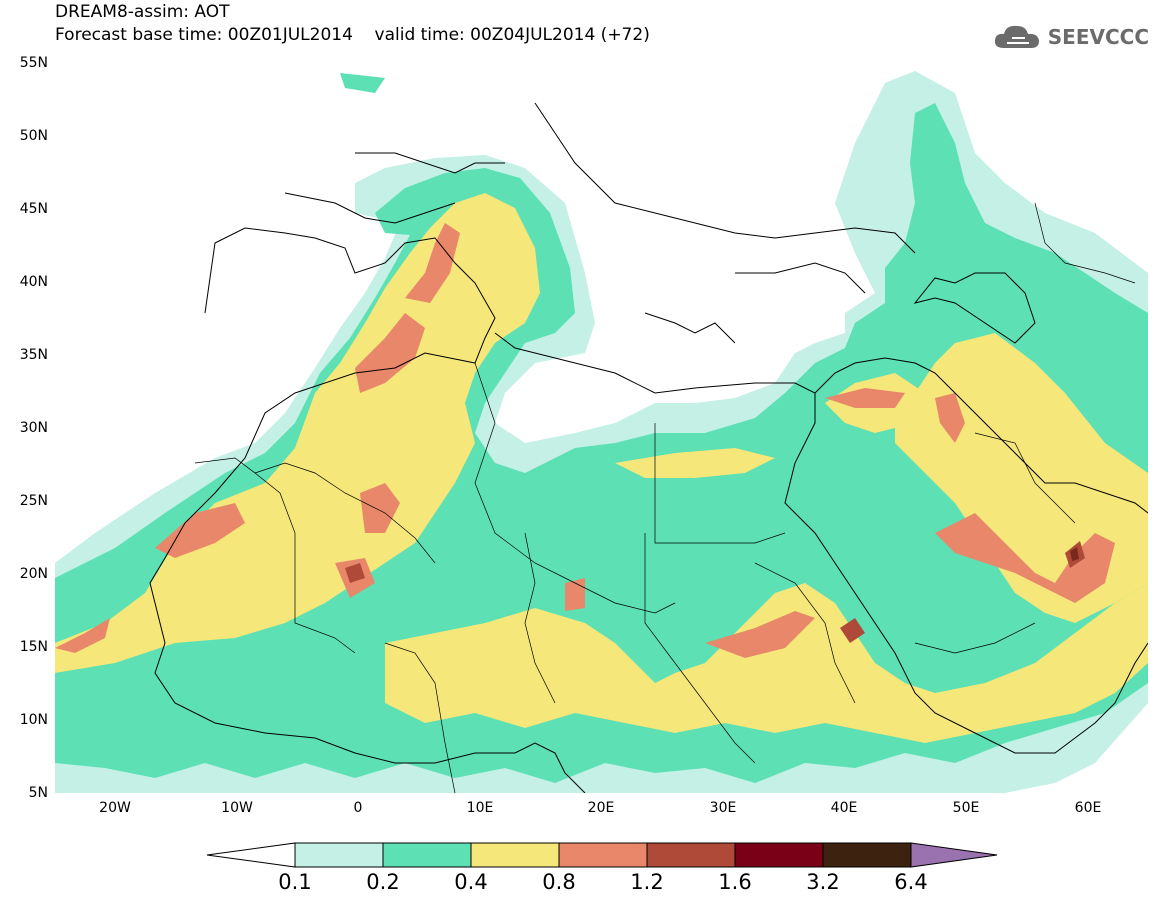  What do you see at coordinates (559, 882) in the screenshot?
I see `colorbar-label-0.8: 0.8` at bounding box center [559, 882].